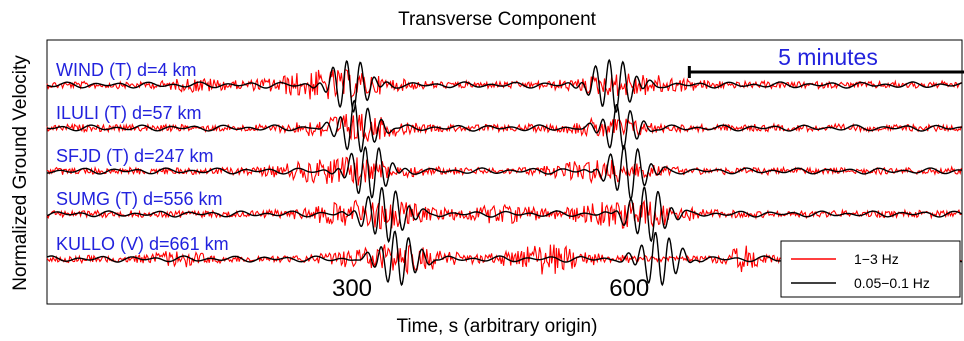 The height and width of the screenshot is (341, 964). I want to click on legend: 1−3 Hz 0.05−0.1 Hz, so click(870, 269).